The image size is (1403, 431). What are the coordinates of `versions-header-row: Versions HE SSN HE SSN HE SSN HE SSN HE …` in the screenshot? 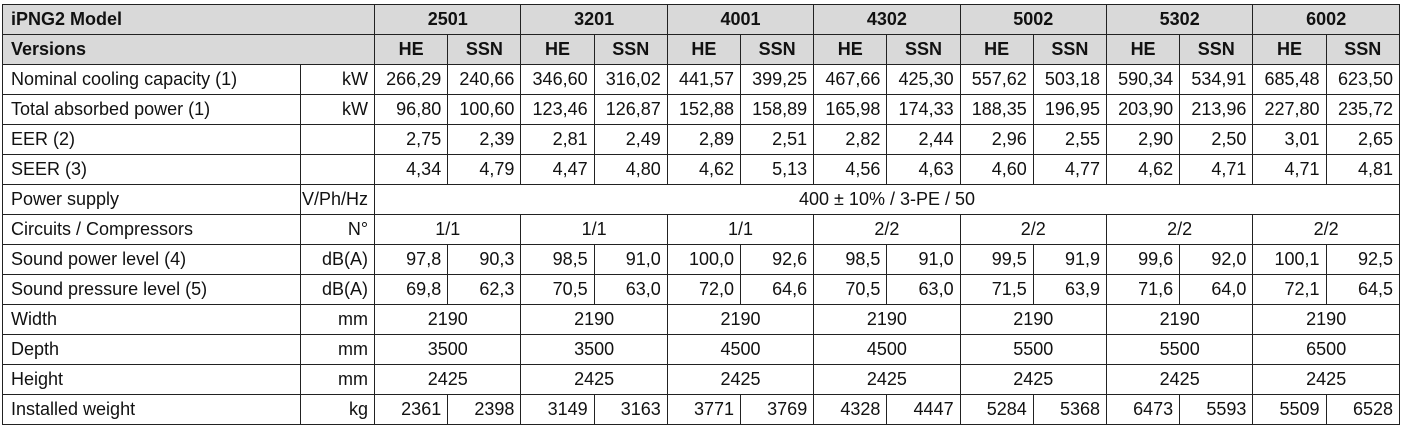 It's located at (701, 49).